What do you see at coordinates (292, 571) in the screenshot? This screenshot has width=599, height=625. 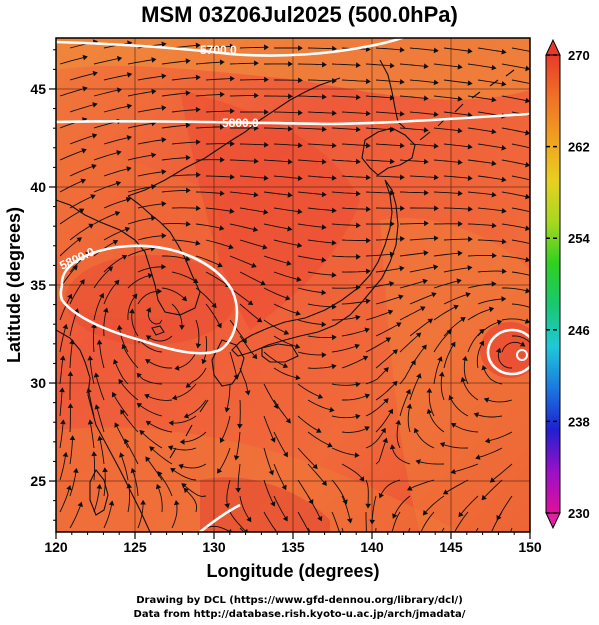 I see `x-axis-label: Longitude (degrees)` at bounding box center [292, 571].